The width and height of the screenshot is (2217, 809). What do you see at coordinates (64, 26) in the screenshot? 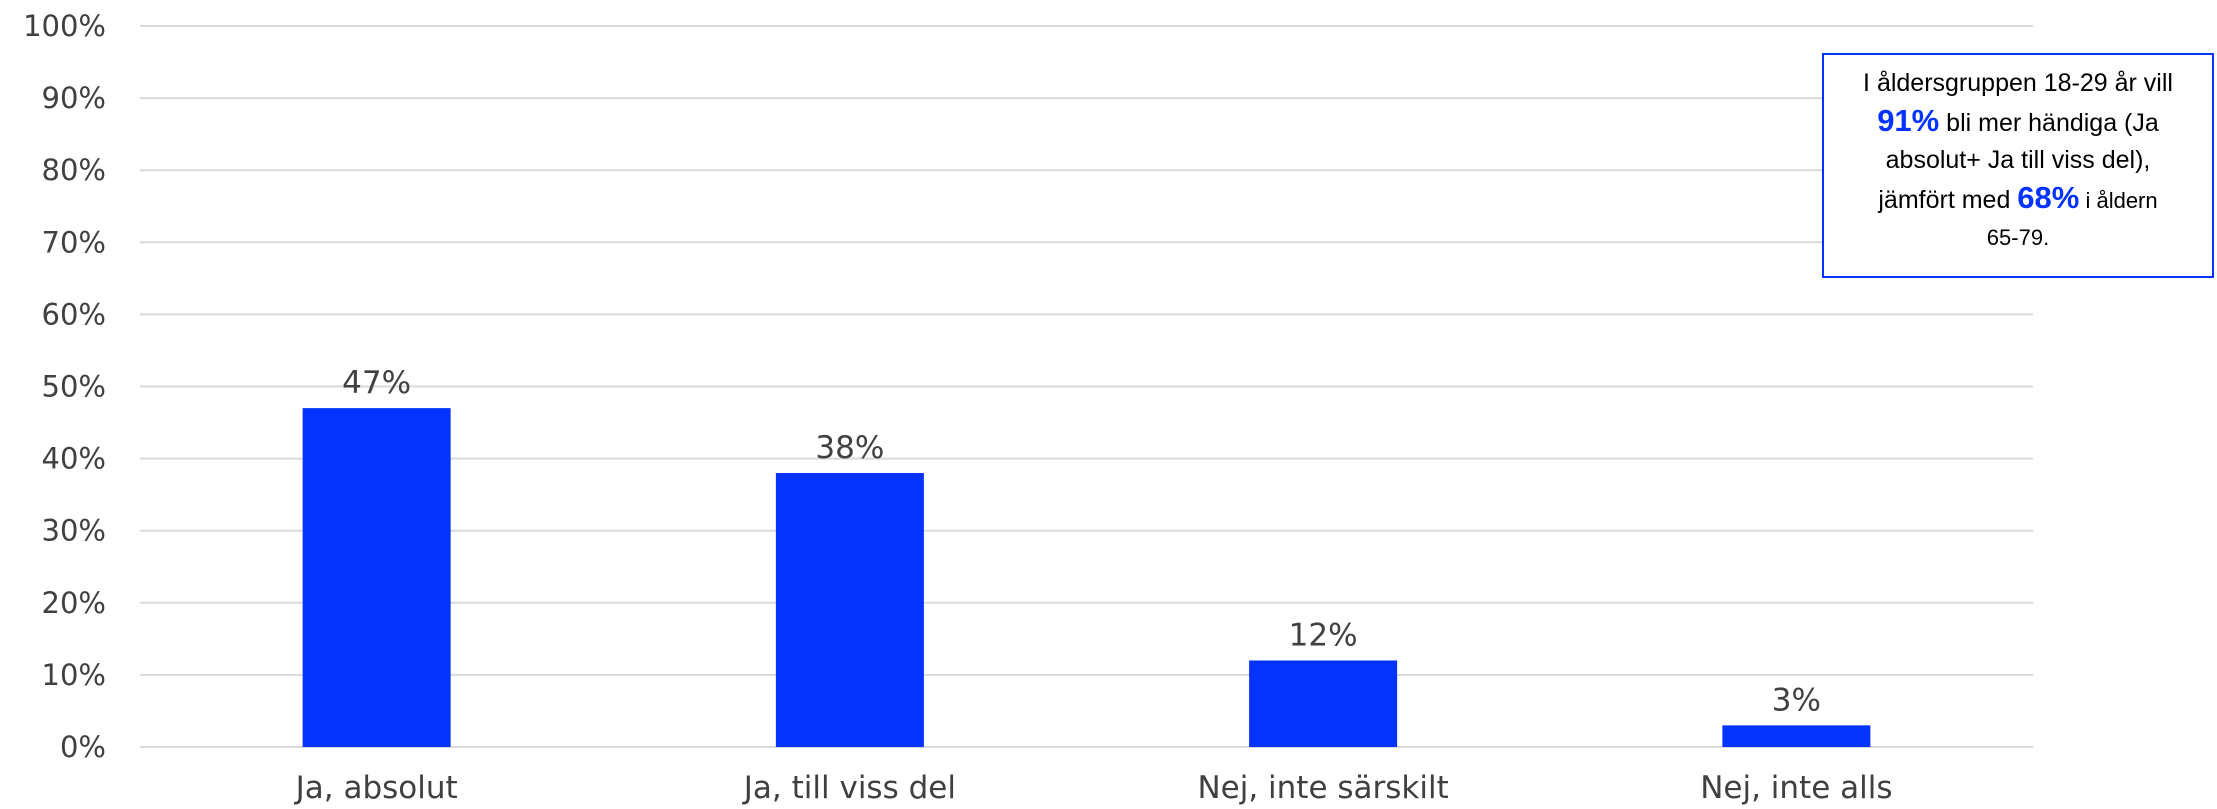
I see `y-tick-label: 100%` at bounding box center [64, 26].